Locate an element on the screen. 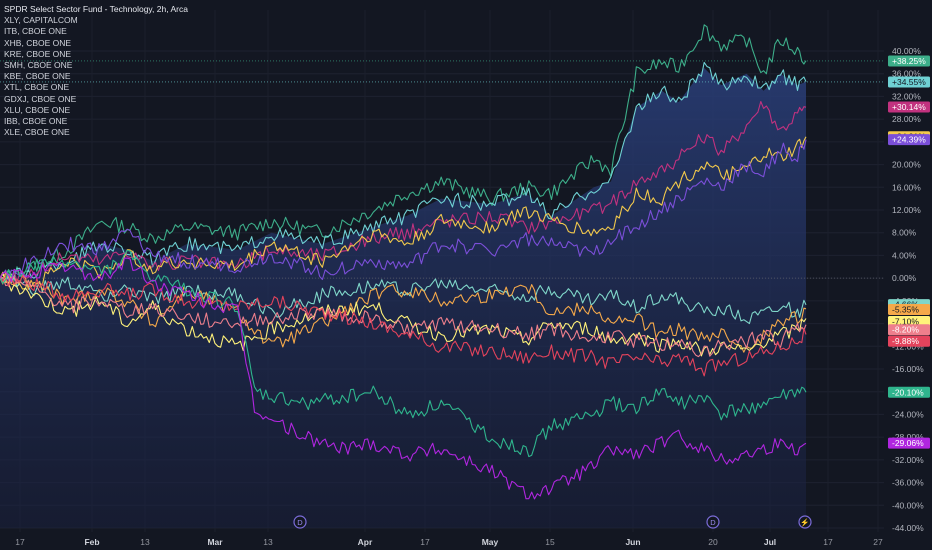 This screenshot has height=550, width=932. event-marker: ⚡ is located at coordinates (805, 522).